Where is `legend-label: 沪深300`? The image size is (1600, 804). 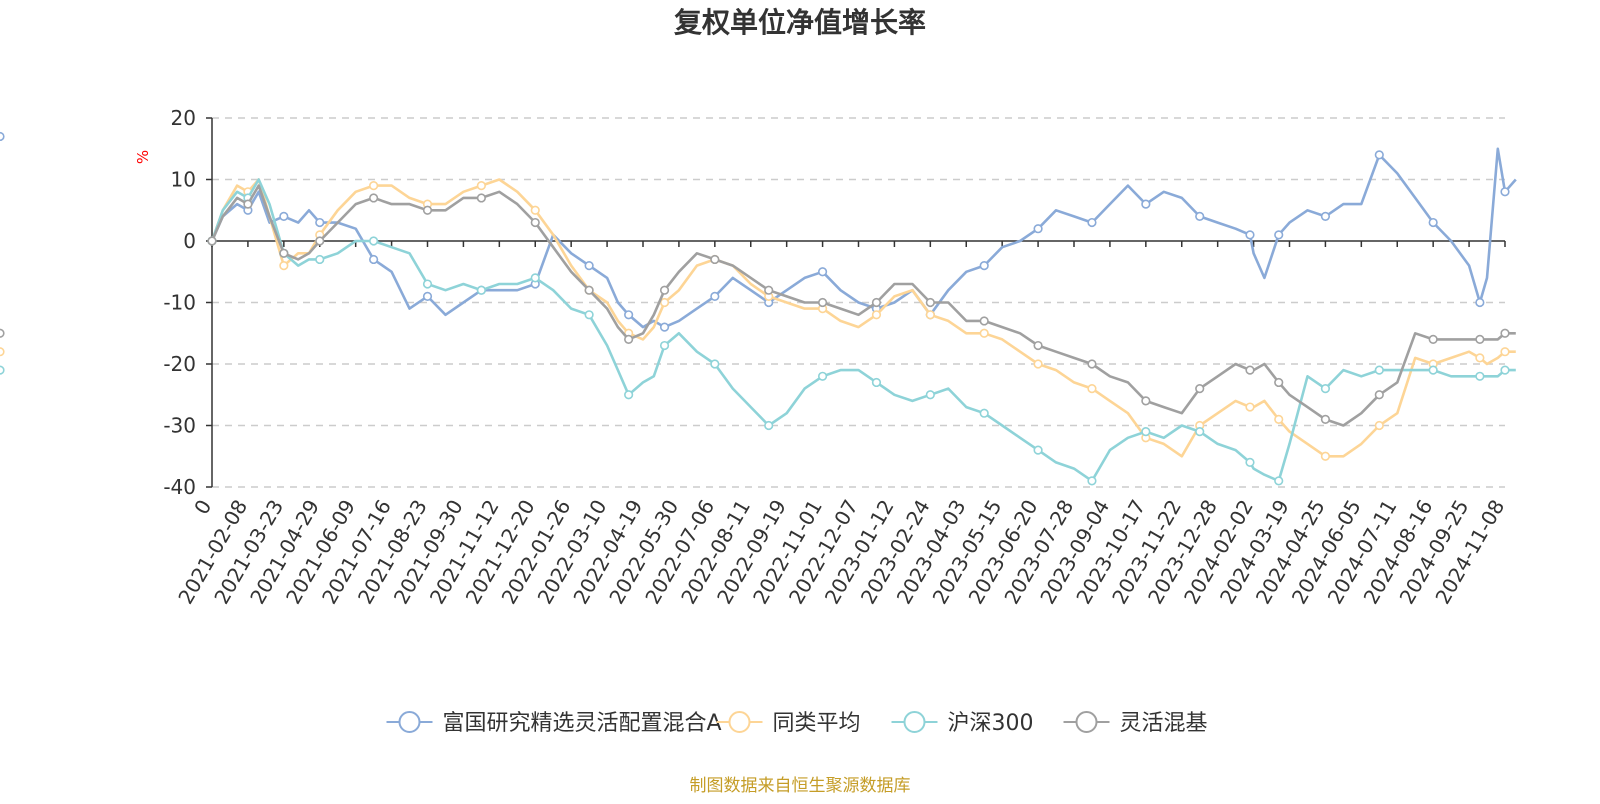 legend-label: 沪深300 is located at coordinates (991, 723).